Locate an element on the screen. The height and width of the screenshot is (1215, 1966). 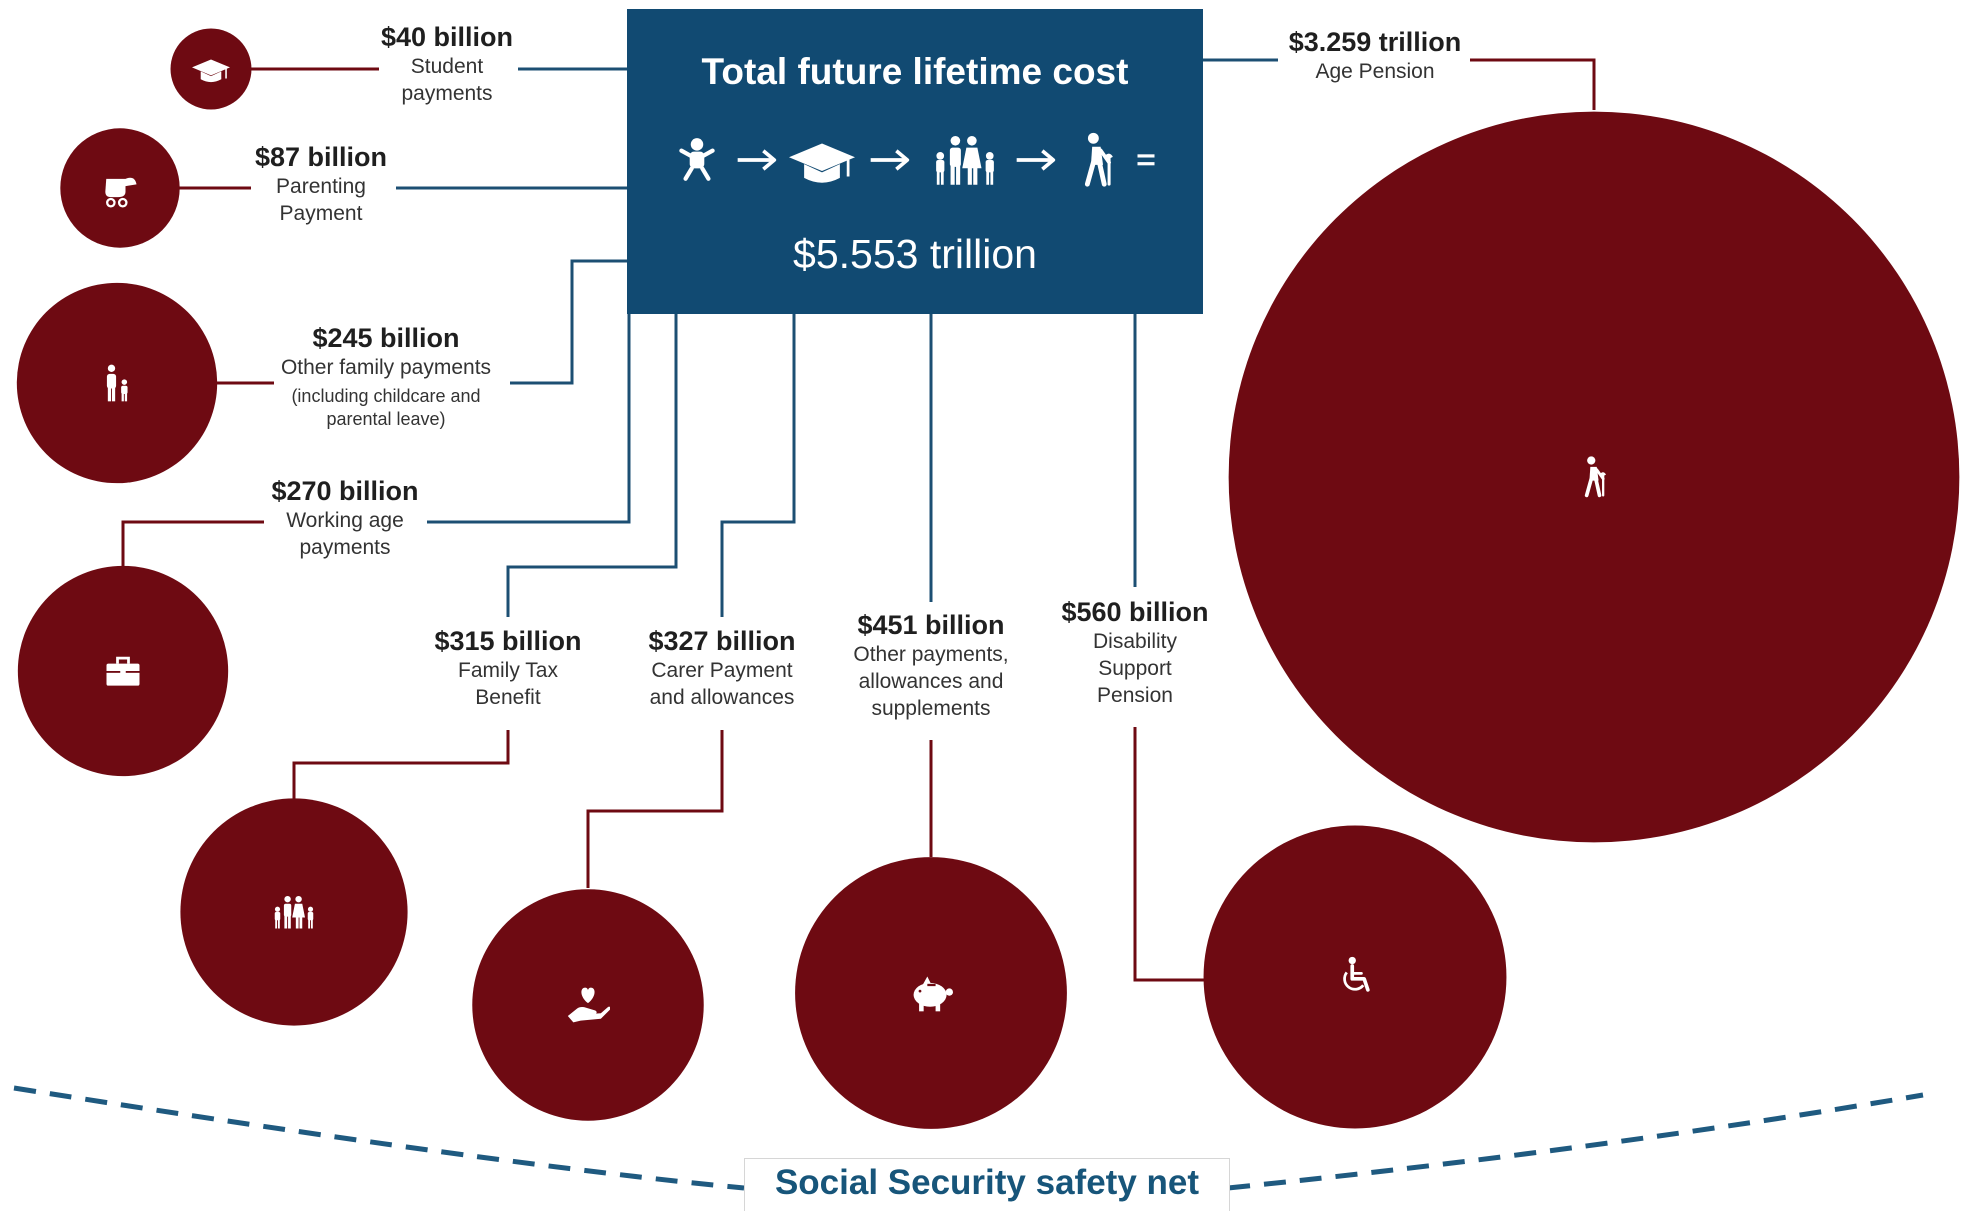
connector-working-box is located at coordinates (529, 419).